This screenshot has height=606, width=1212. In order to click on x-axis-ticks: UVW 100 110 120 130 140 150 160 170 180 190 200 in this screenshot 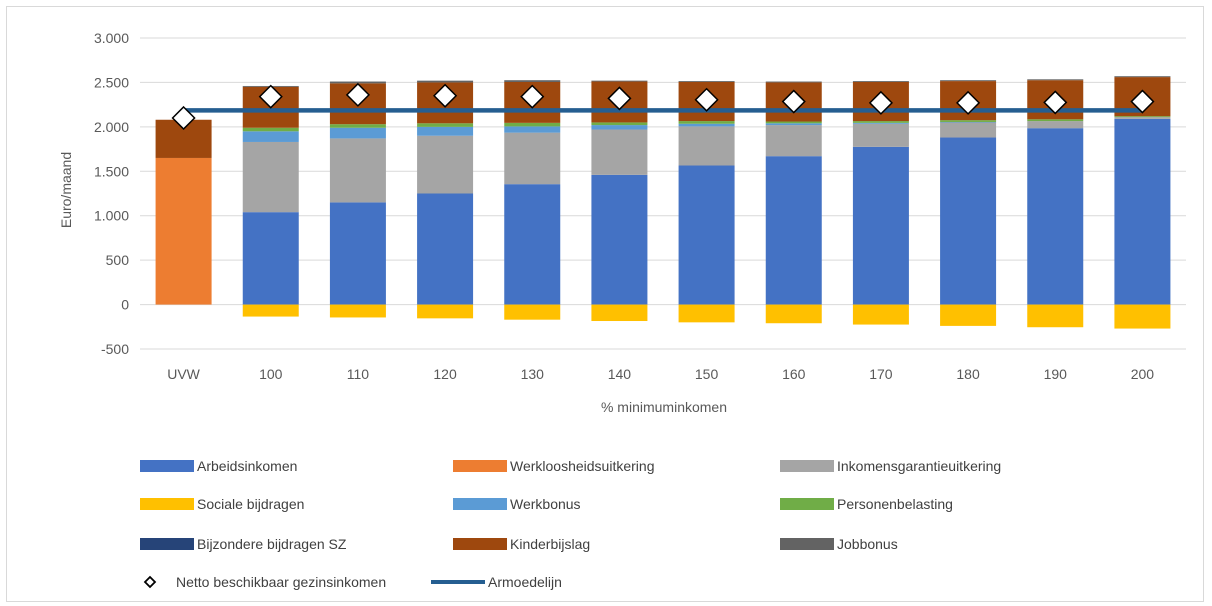, I will do `click(660, 374)`.